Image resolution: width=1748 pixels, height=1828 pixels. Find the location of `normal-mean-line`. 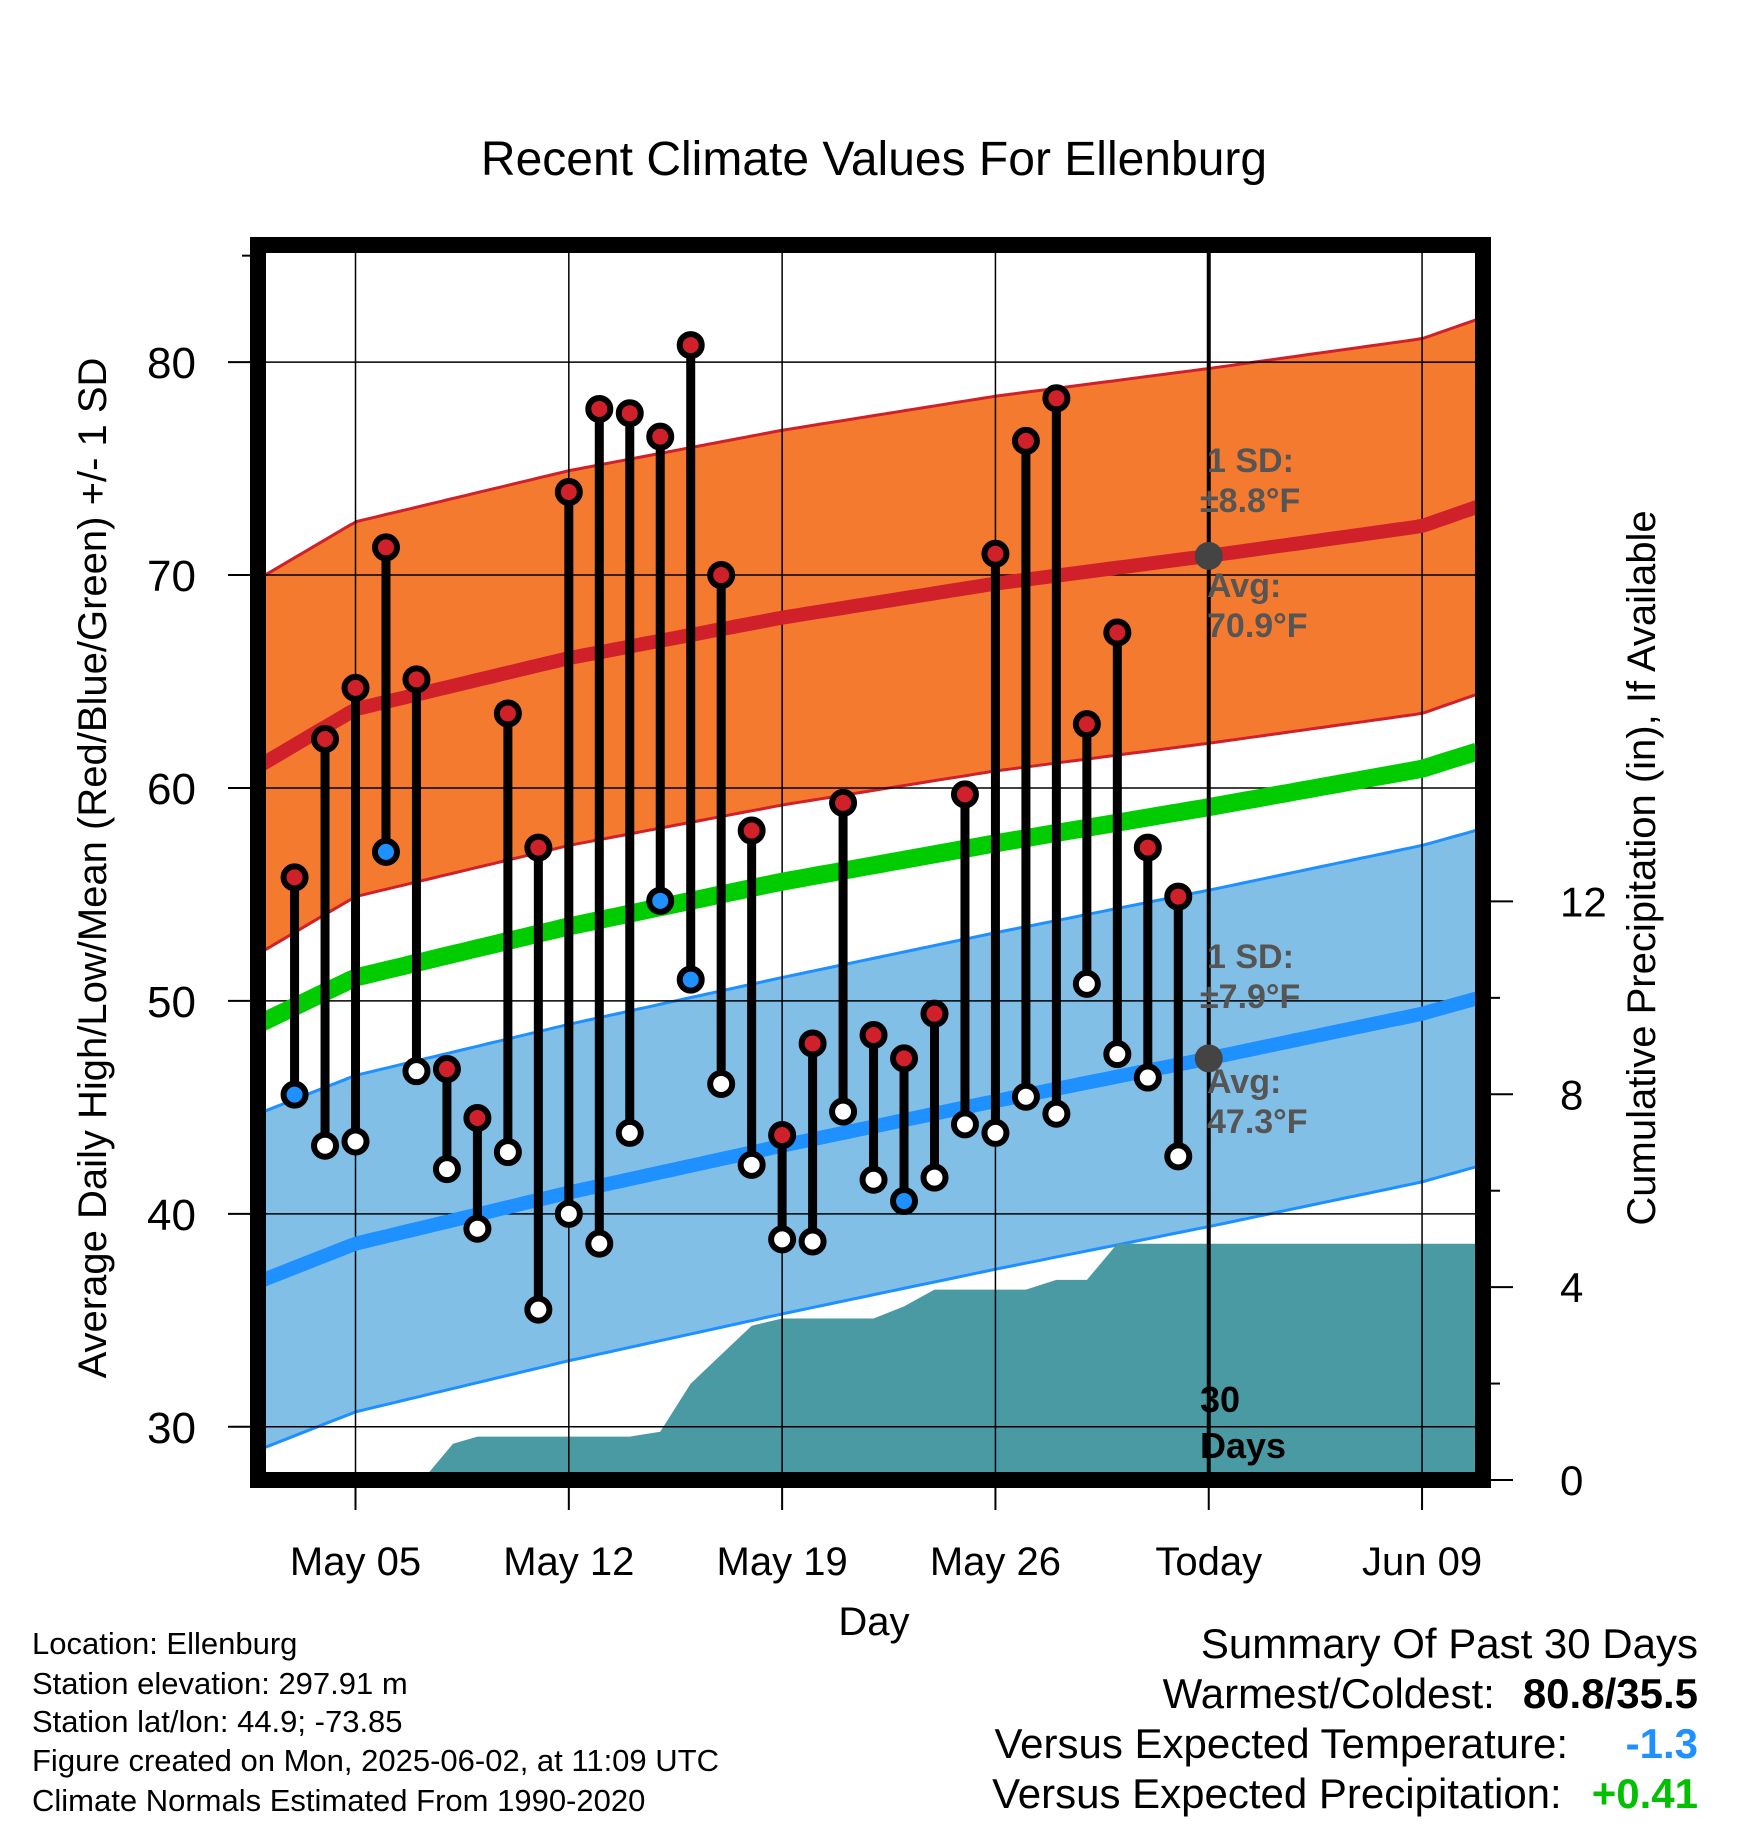

normal-mean-line is located at coordinates (869, 888).